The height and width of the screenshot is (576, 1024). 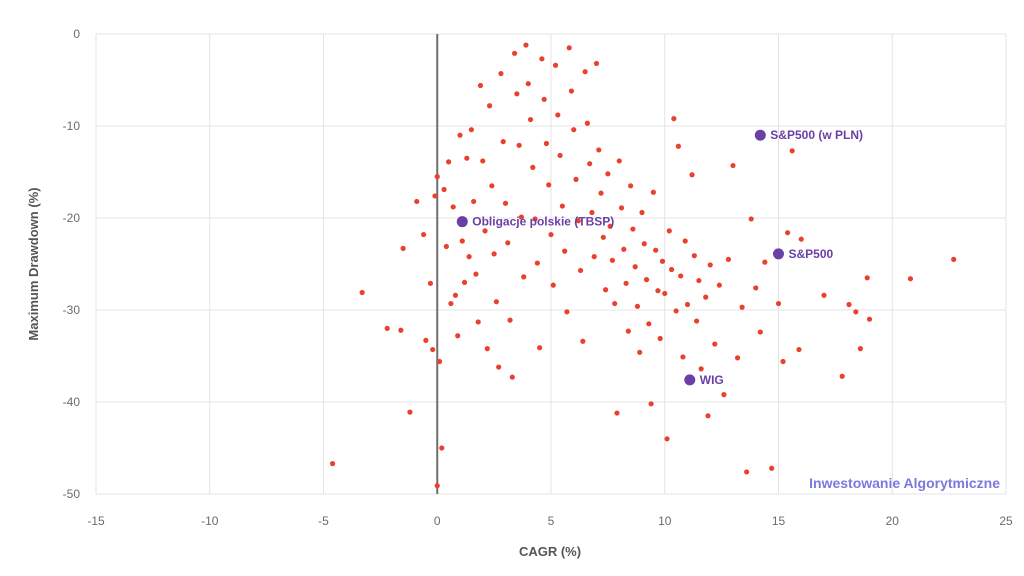 I want to click on y-tick-label-0: 0, so click(x=76, y=34).